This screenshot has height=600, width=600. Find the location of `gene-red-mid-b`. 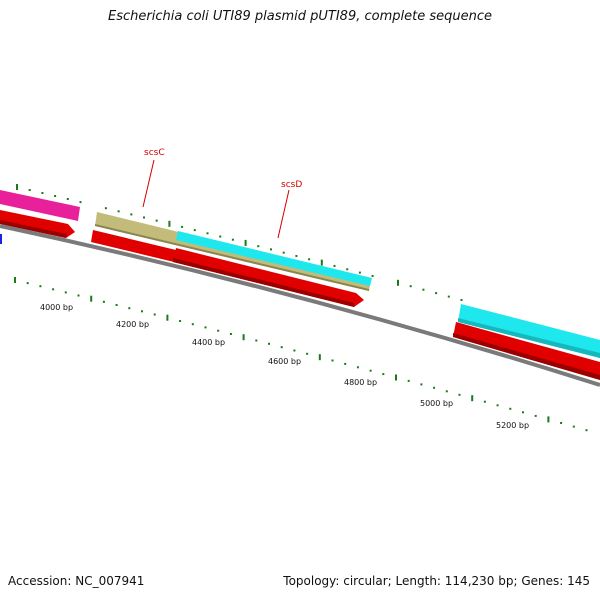

gene-red-mid-b is located at coordinates (268, 277).